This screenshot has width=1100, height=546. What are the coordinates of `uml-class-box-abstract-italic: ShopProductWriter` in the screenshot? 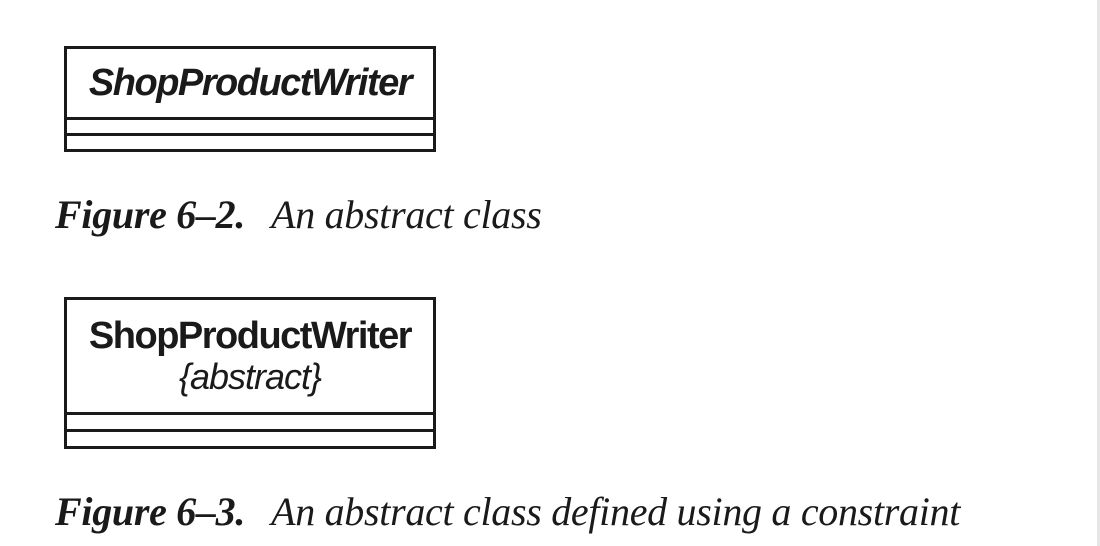 It's located at (250, 99).